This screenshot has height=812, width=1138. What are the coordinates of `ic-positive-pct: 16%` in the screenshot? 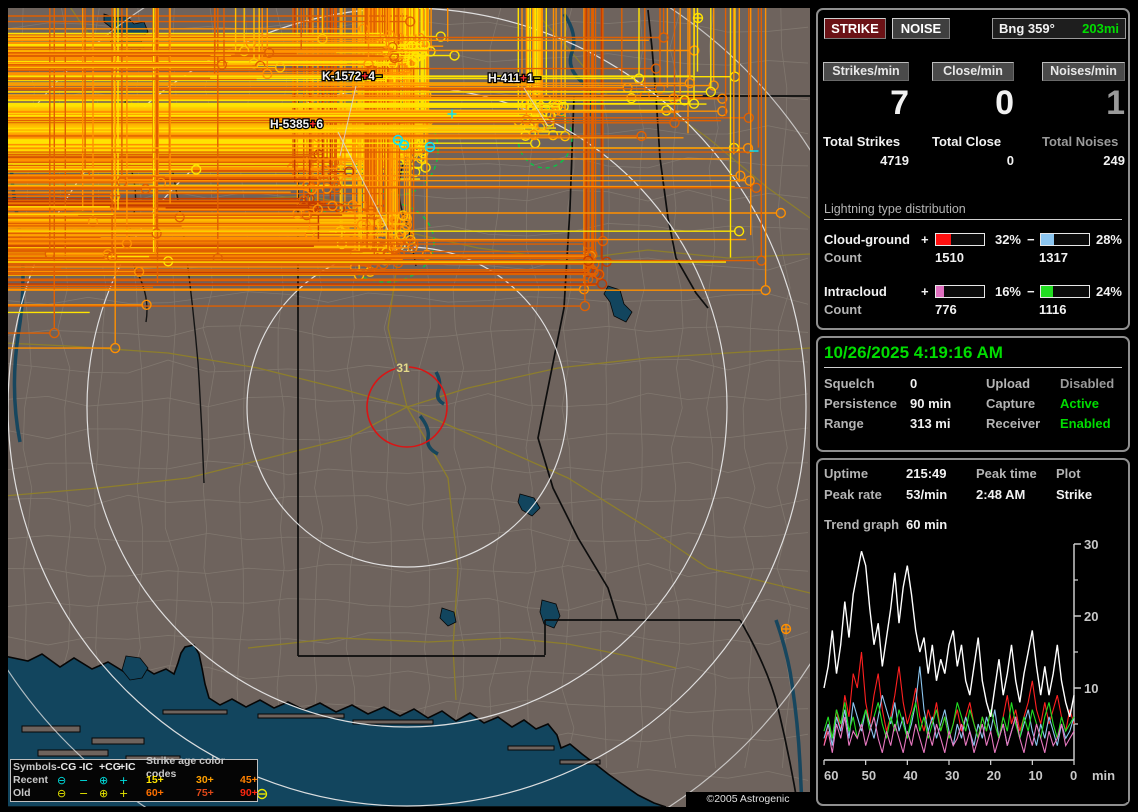 It's located at (1007, 291).